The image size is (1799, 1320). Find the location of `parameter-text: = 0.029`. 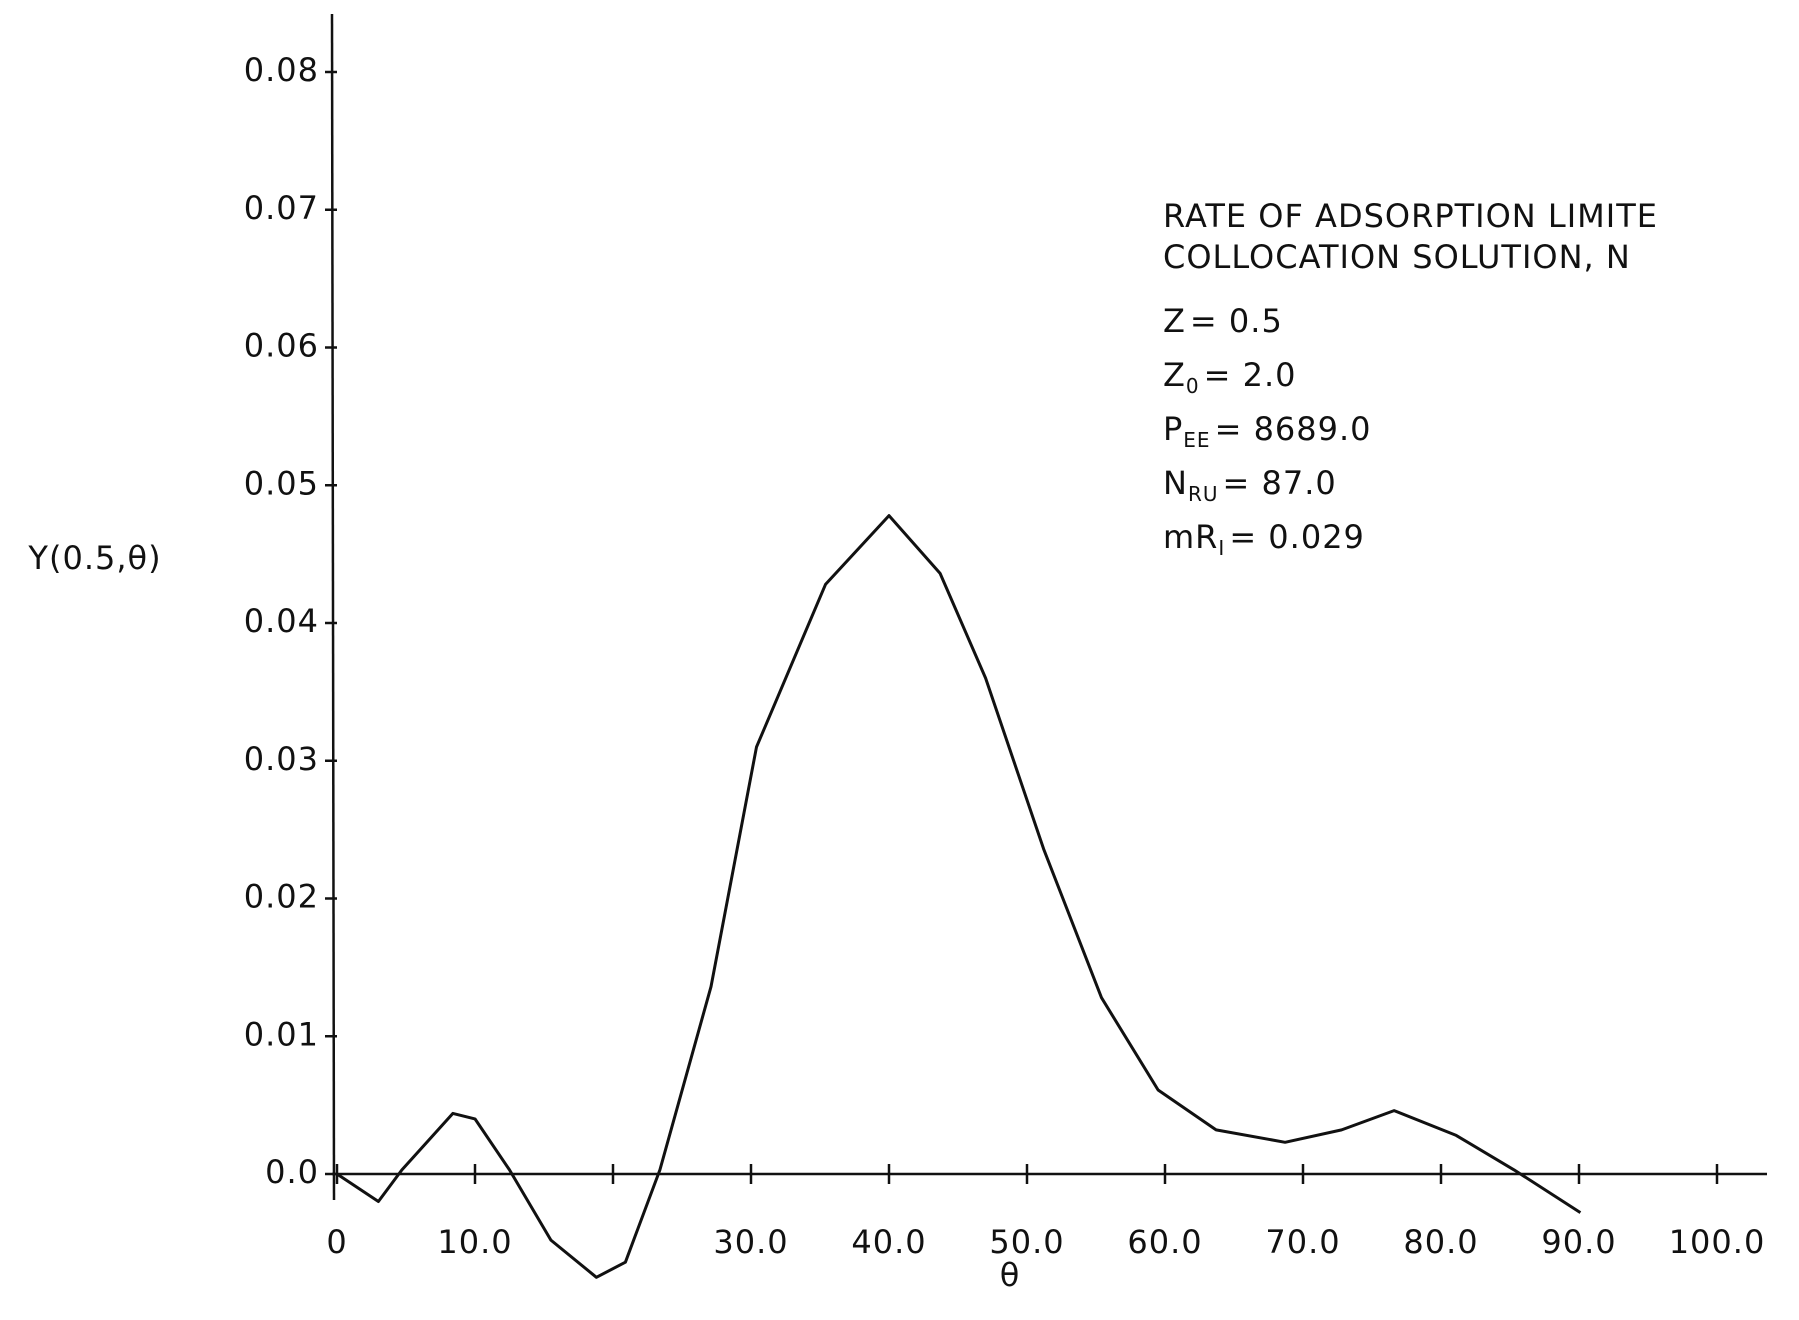

parameter-text: = 0.029 is located at coordinates (1297, 537).